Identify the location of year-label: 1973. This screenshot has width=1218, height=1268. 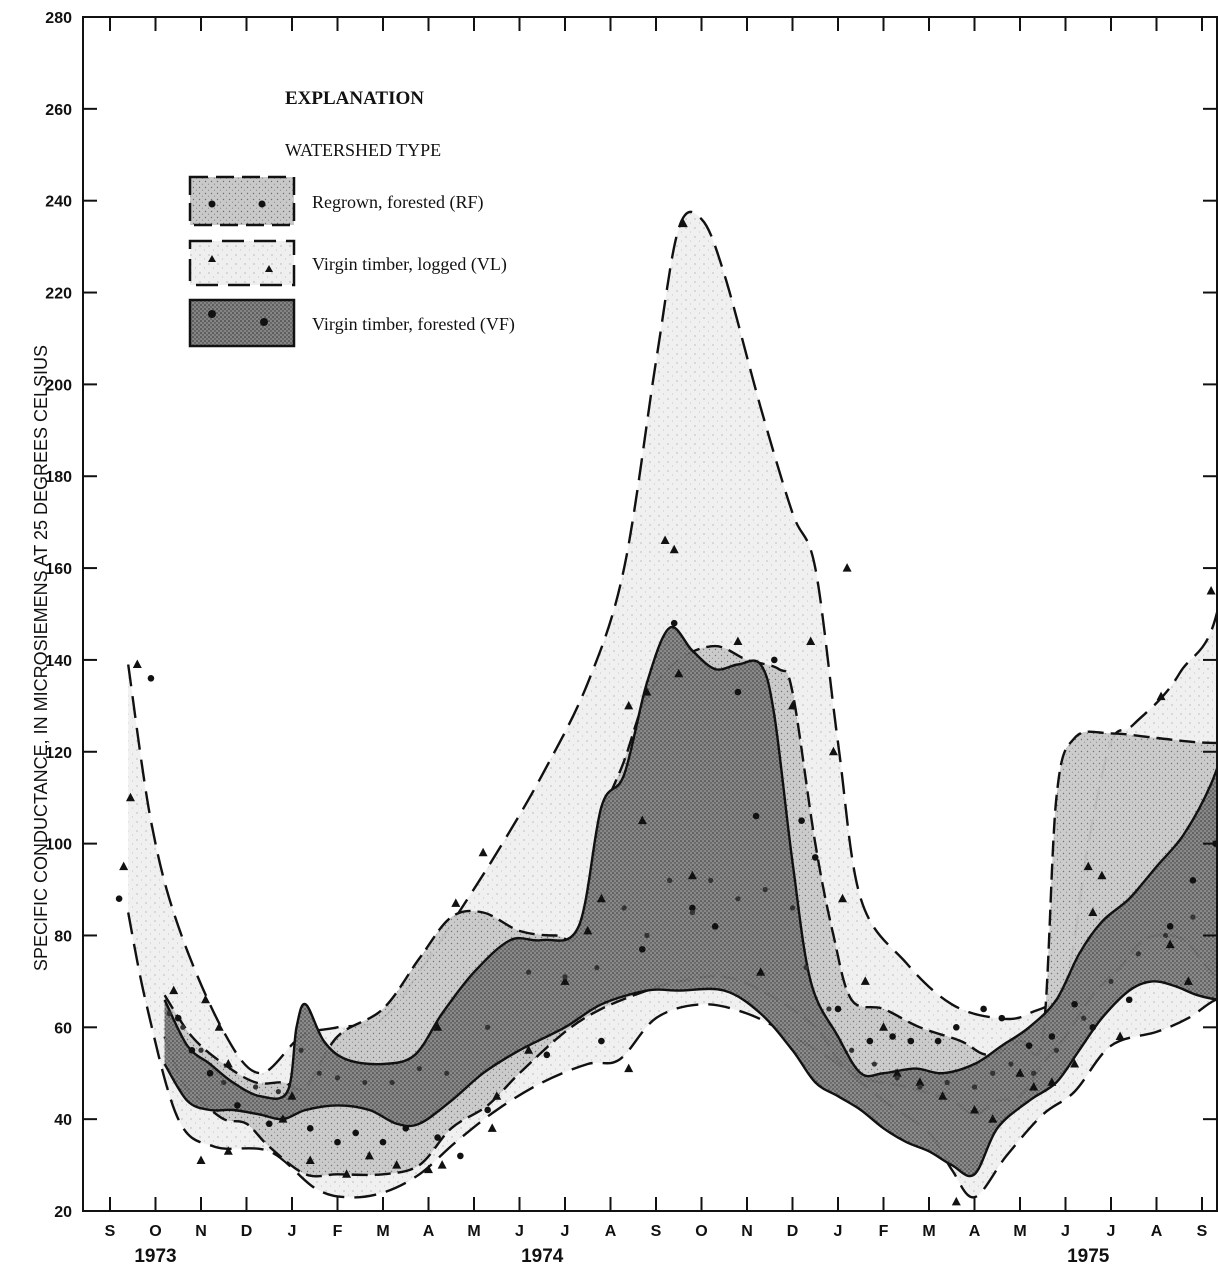
(155, 1256).